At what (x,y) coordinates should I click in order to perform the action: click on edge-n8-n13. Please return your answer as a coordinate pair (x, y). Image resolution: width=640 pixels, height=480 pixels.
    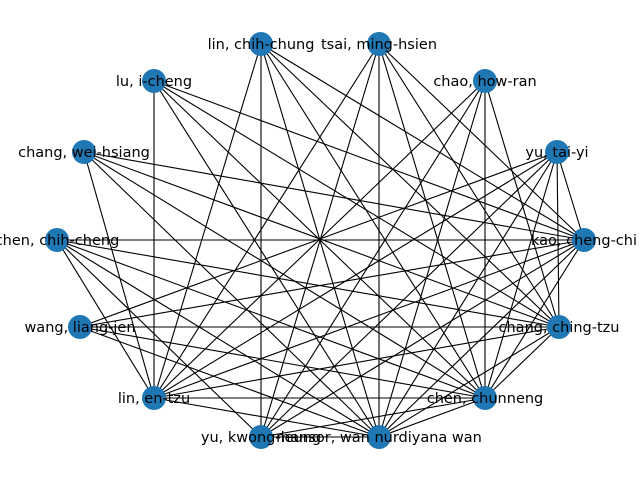
    Looking at the image, I should click on (229, 382).